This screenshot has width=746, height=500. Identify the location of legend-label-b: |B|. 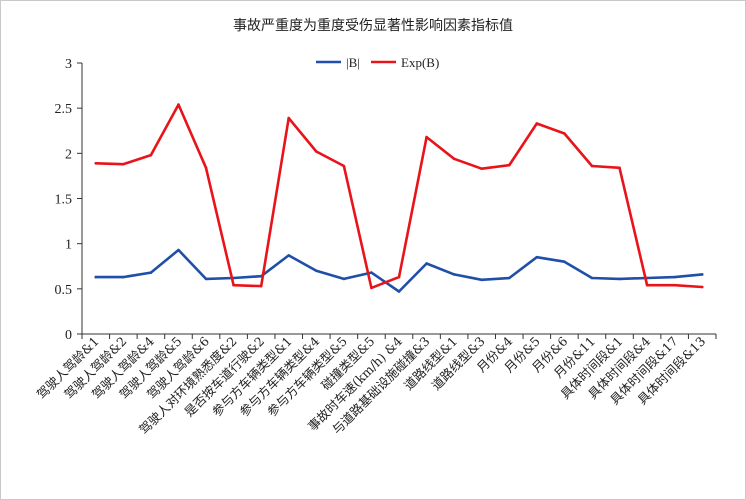
(353, 62).